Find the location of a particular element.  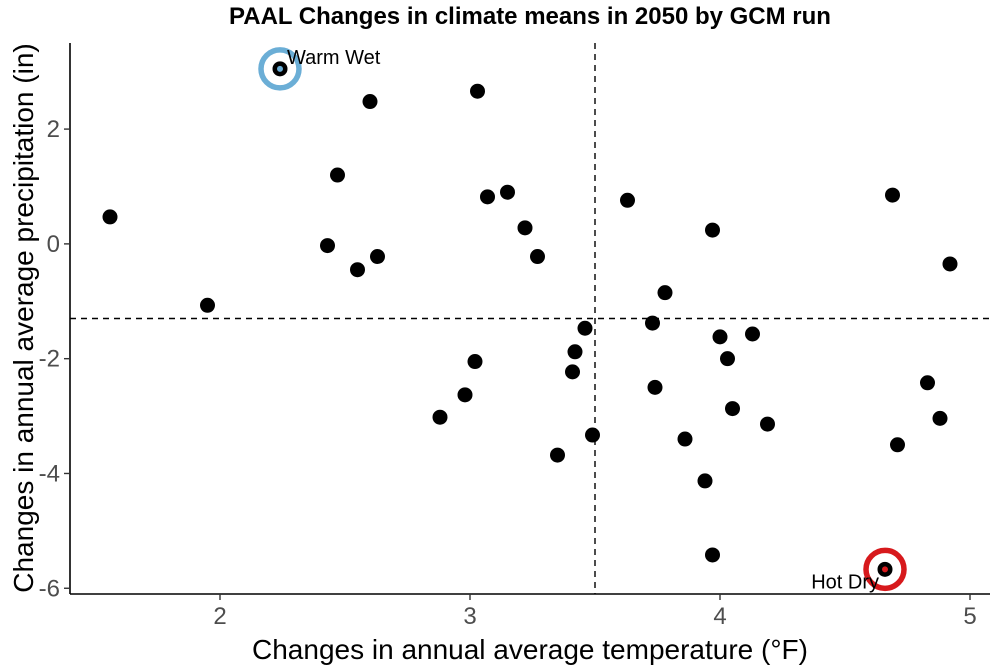

y-tick-label: 0 is located at coordinates (53, 244).